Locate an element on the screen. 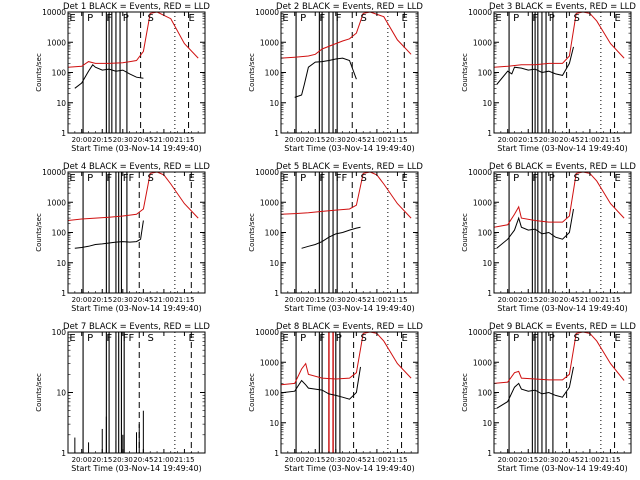 This screenshot has width=640, height=480. panel-title: Det 4 BLACK = Events, RED = LLD is located at coordinates (136, 167).